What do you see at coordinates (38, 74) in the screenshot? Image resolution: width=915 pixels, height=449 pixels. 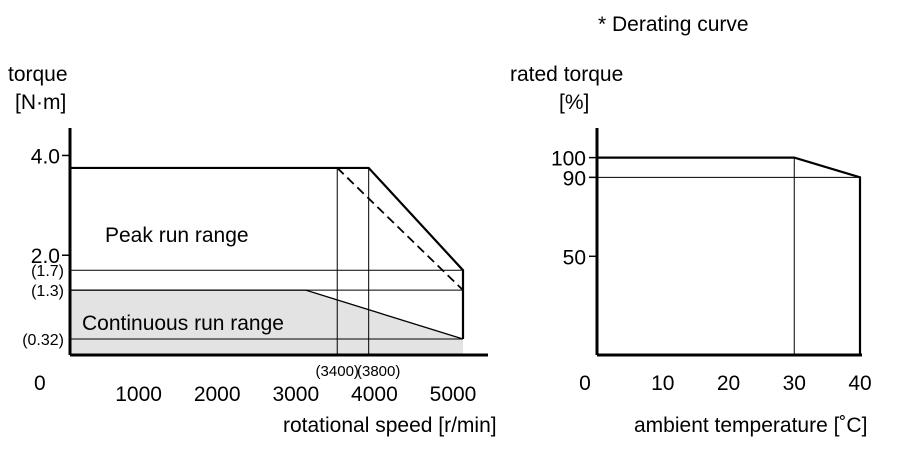 I see `left-ylabel-line-1: torque` at bounding box center [38, 74].